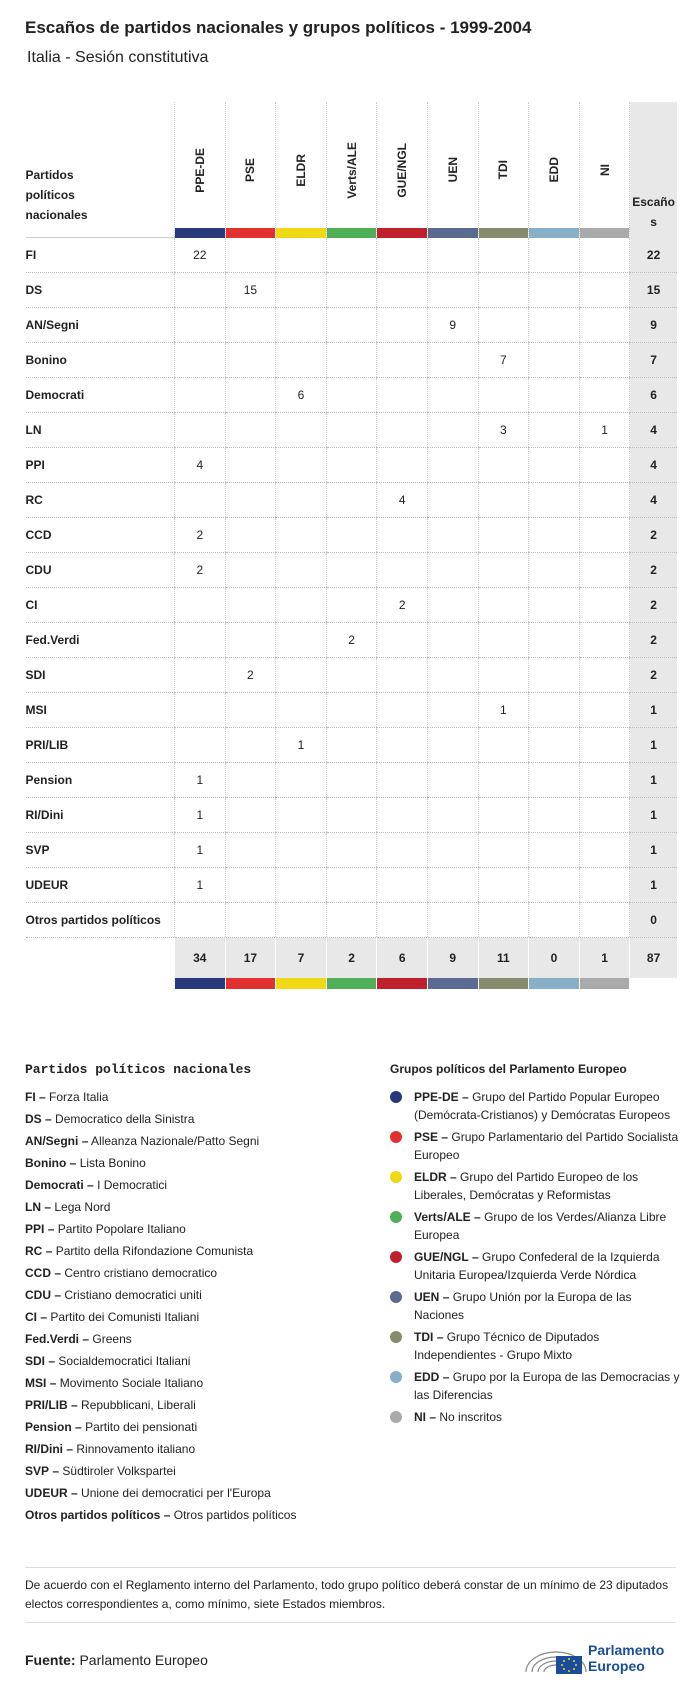 Image resolution: width=700 pixels, height=1684 pixels. Describe the element at coordinates (82, 1207) in the screenshot. I see `party-full-name: Lega Nord` at that location.